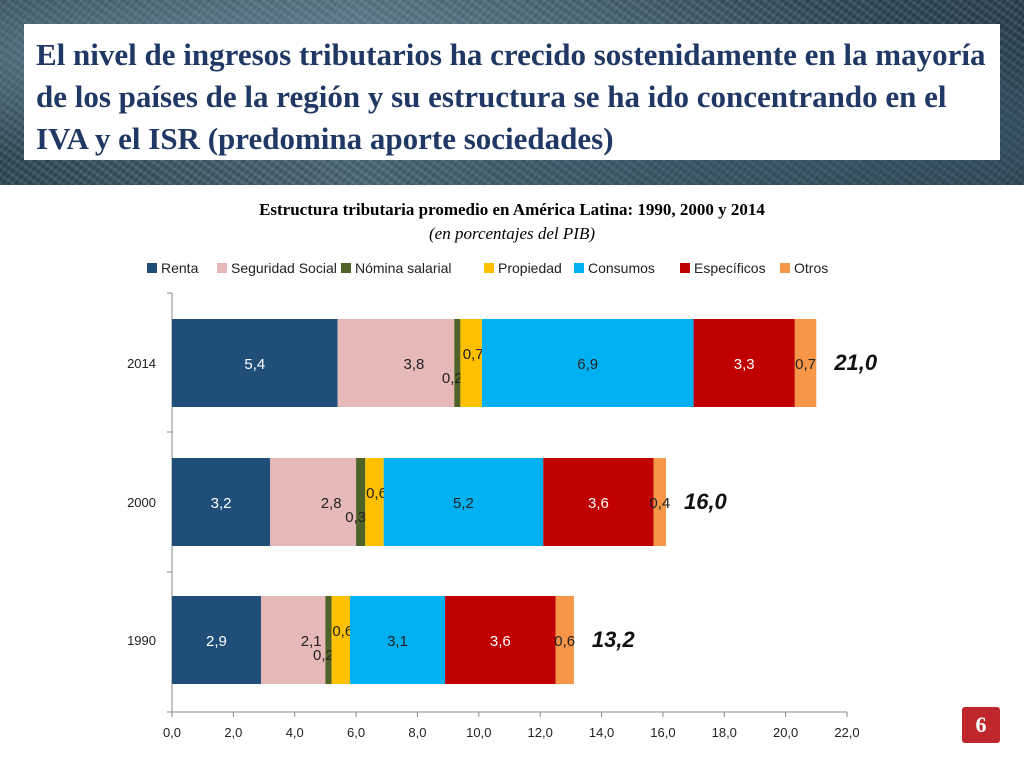 The image size is (1024, 768). Describe the element at coordinates (512, 233) in the screenshot. I see `chart-subtitle: (en porcentajes del PIB)` at that location.